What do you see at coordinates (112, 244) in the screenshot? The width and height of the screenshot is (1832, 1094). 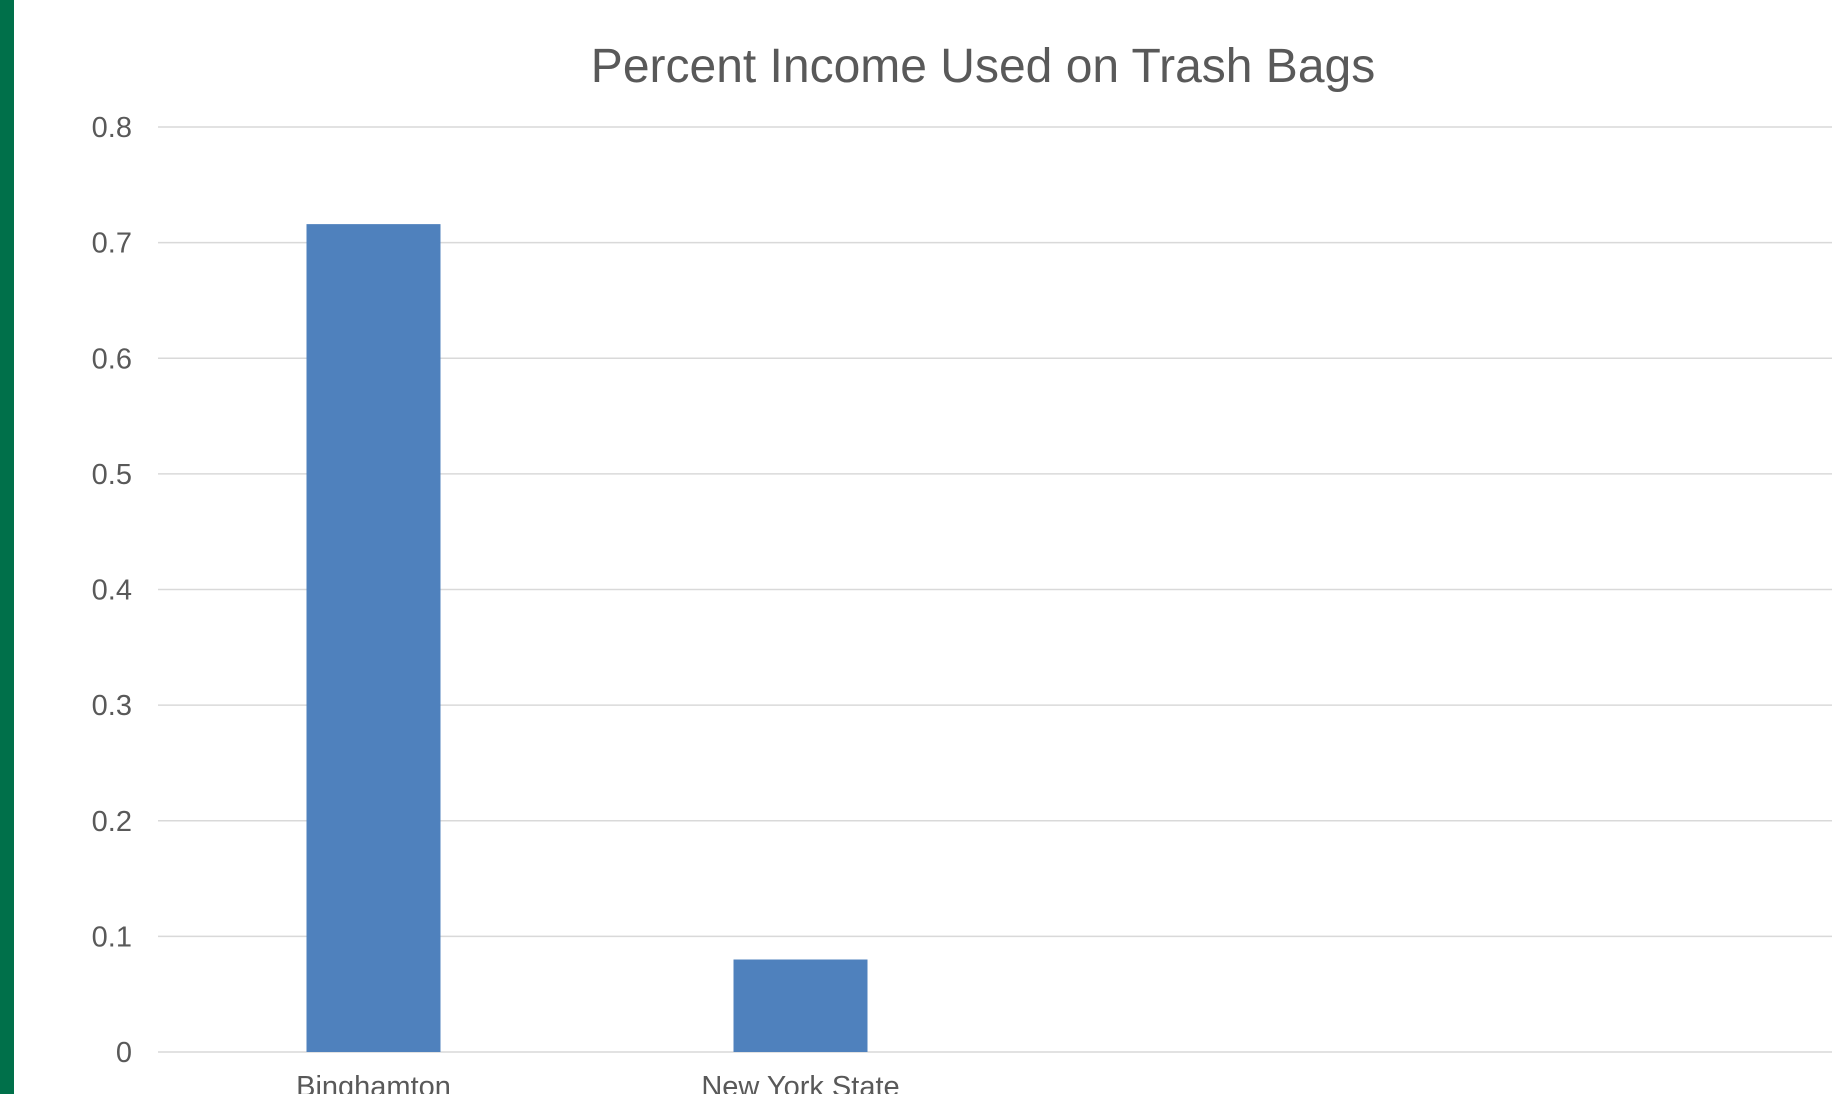 I see `y-tick-label: 0.7` at bounding box center [112, 244].